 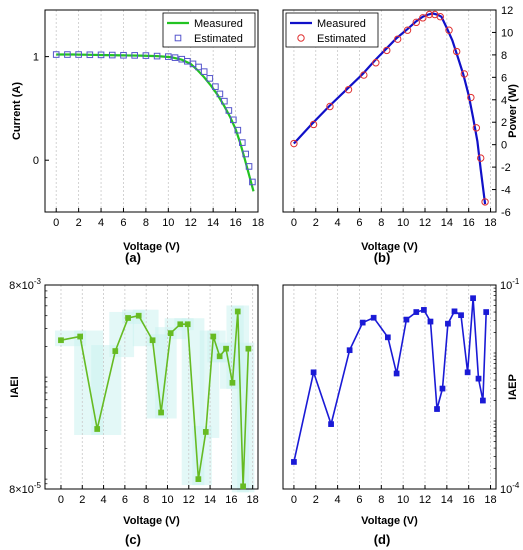 I want to click on y-tick-label: 10, so click(x=507, y=33).